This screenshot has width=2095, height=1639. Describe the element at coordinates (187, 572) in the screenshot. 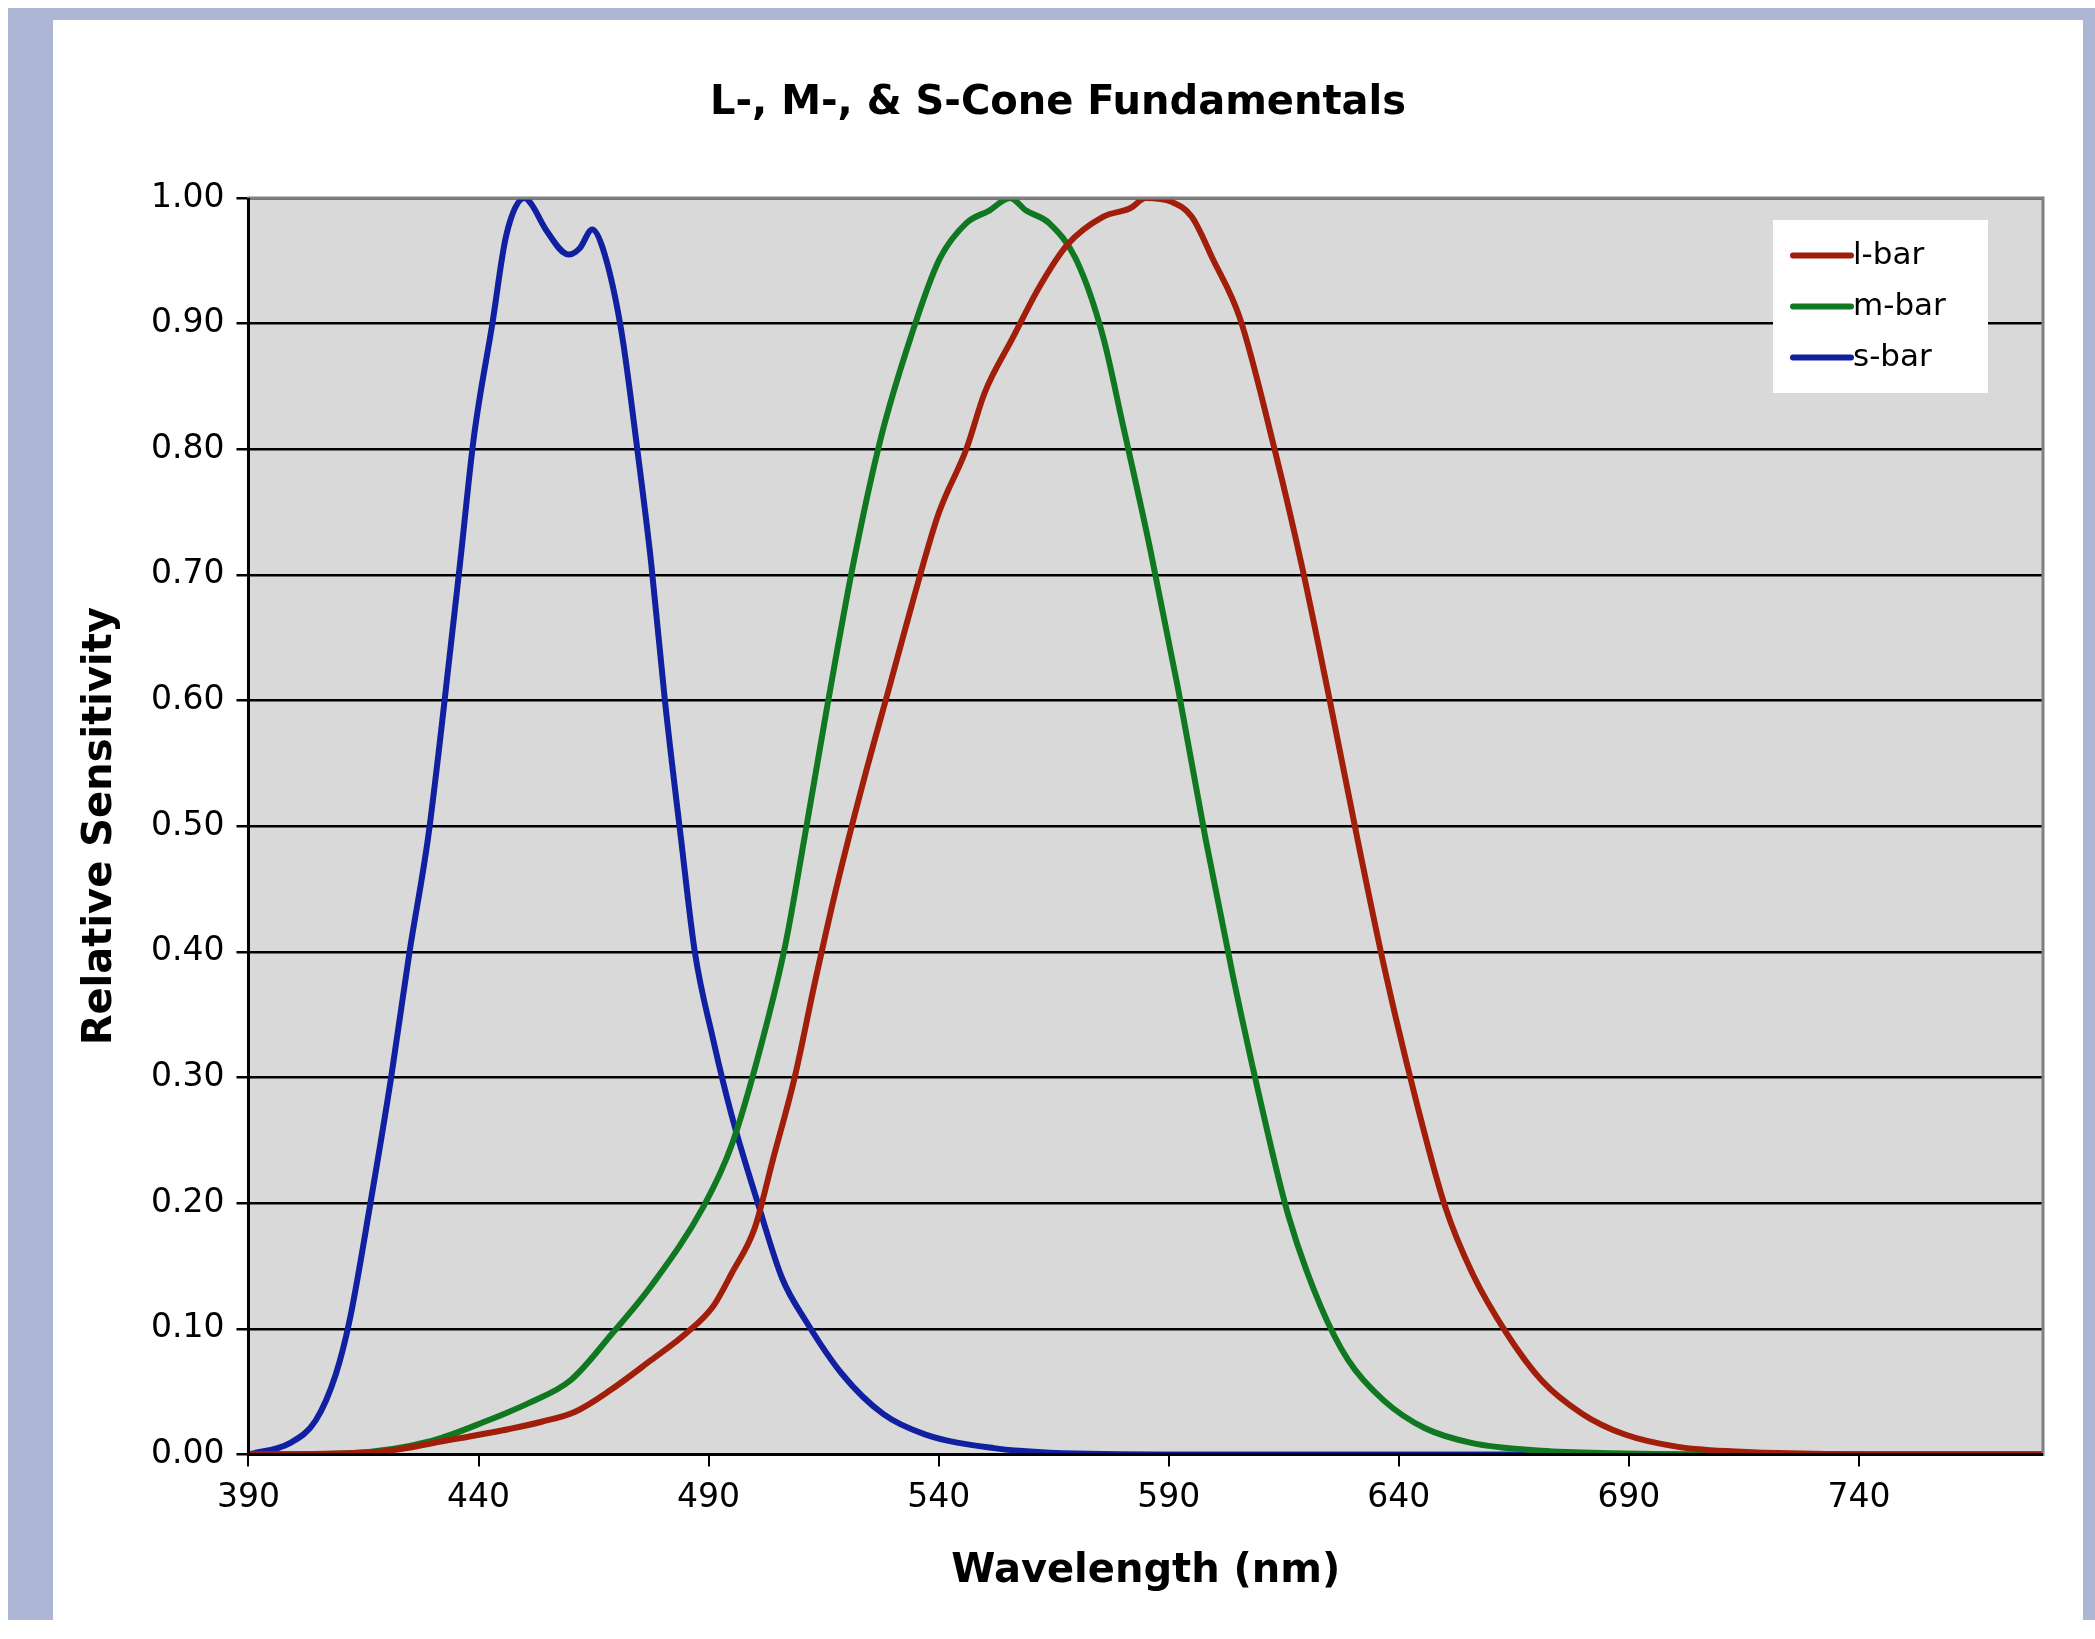

I see `y-tick-label: 0.70` at that location.